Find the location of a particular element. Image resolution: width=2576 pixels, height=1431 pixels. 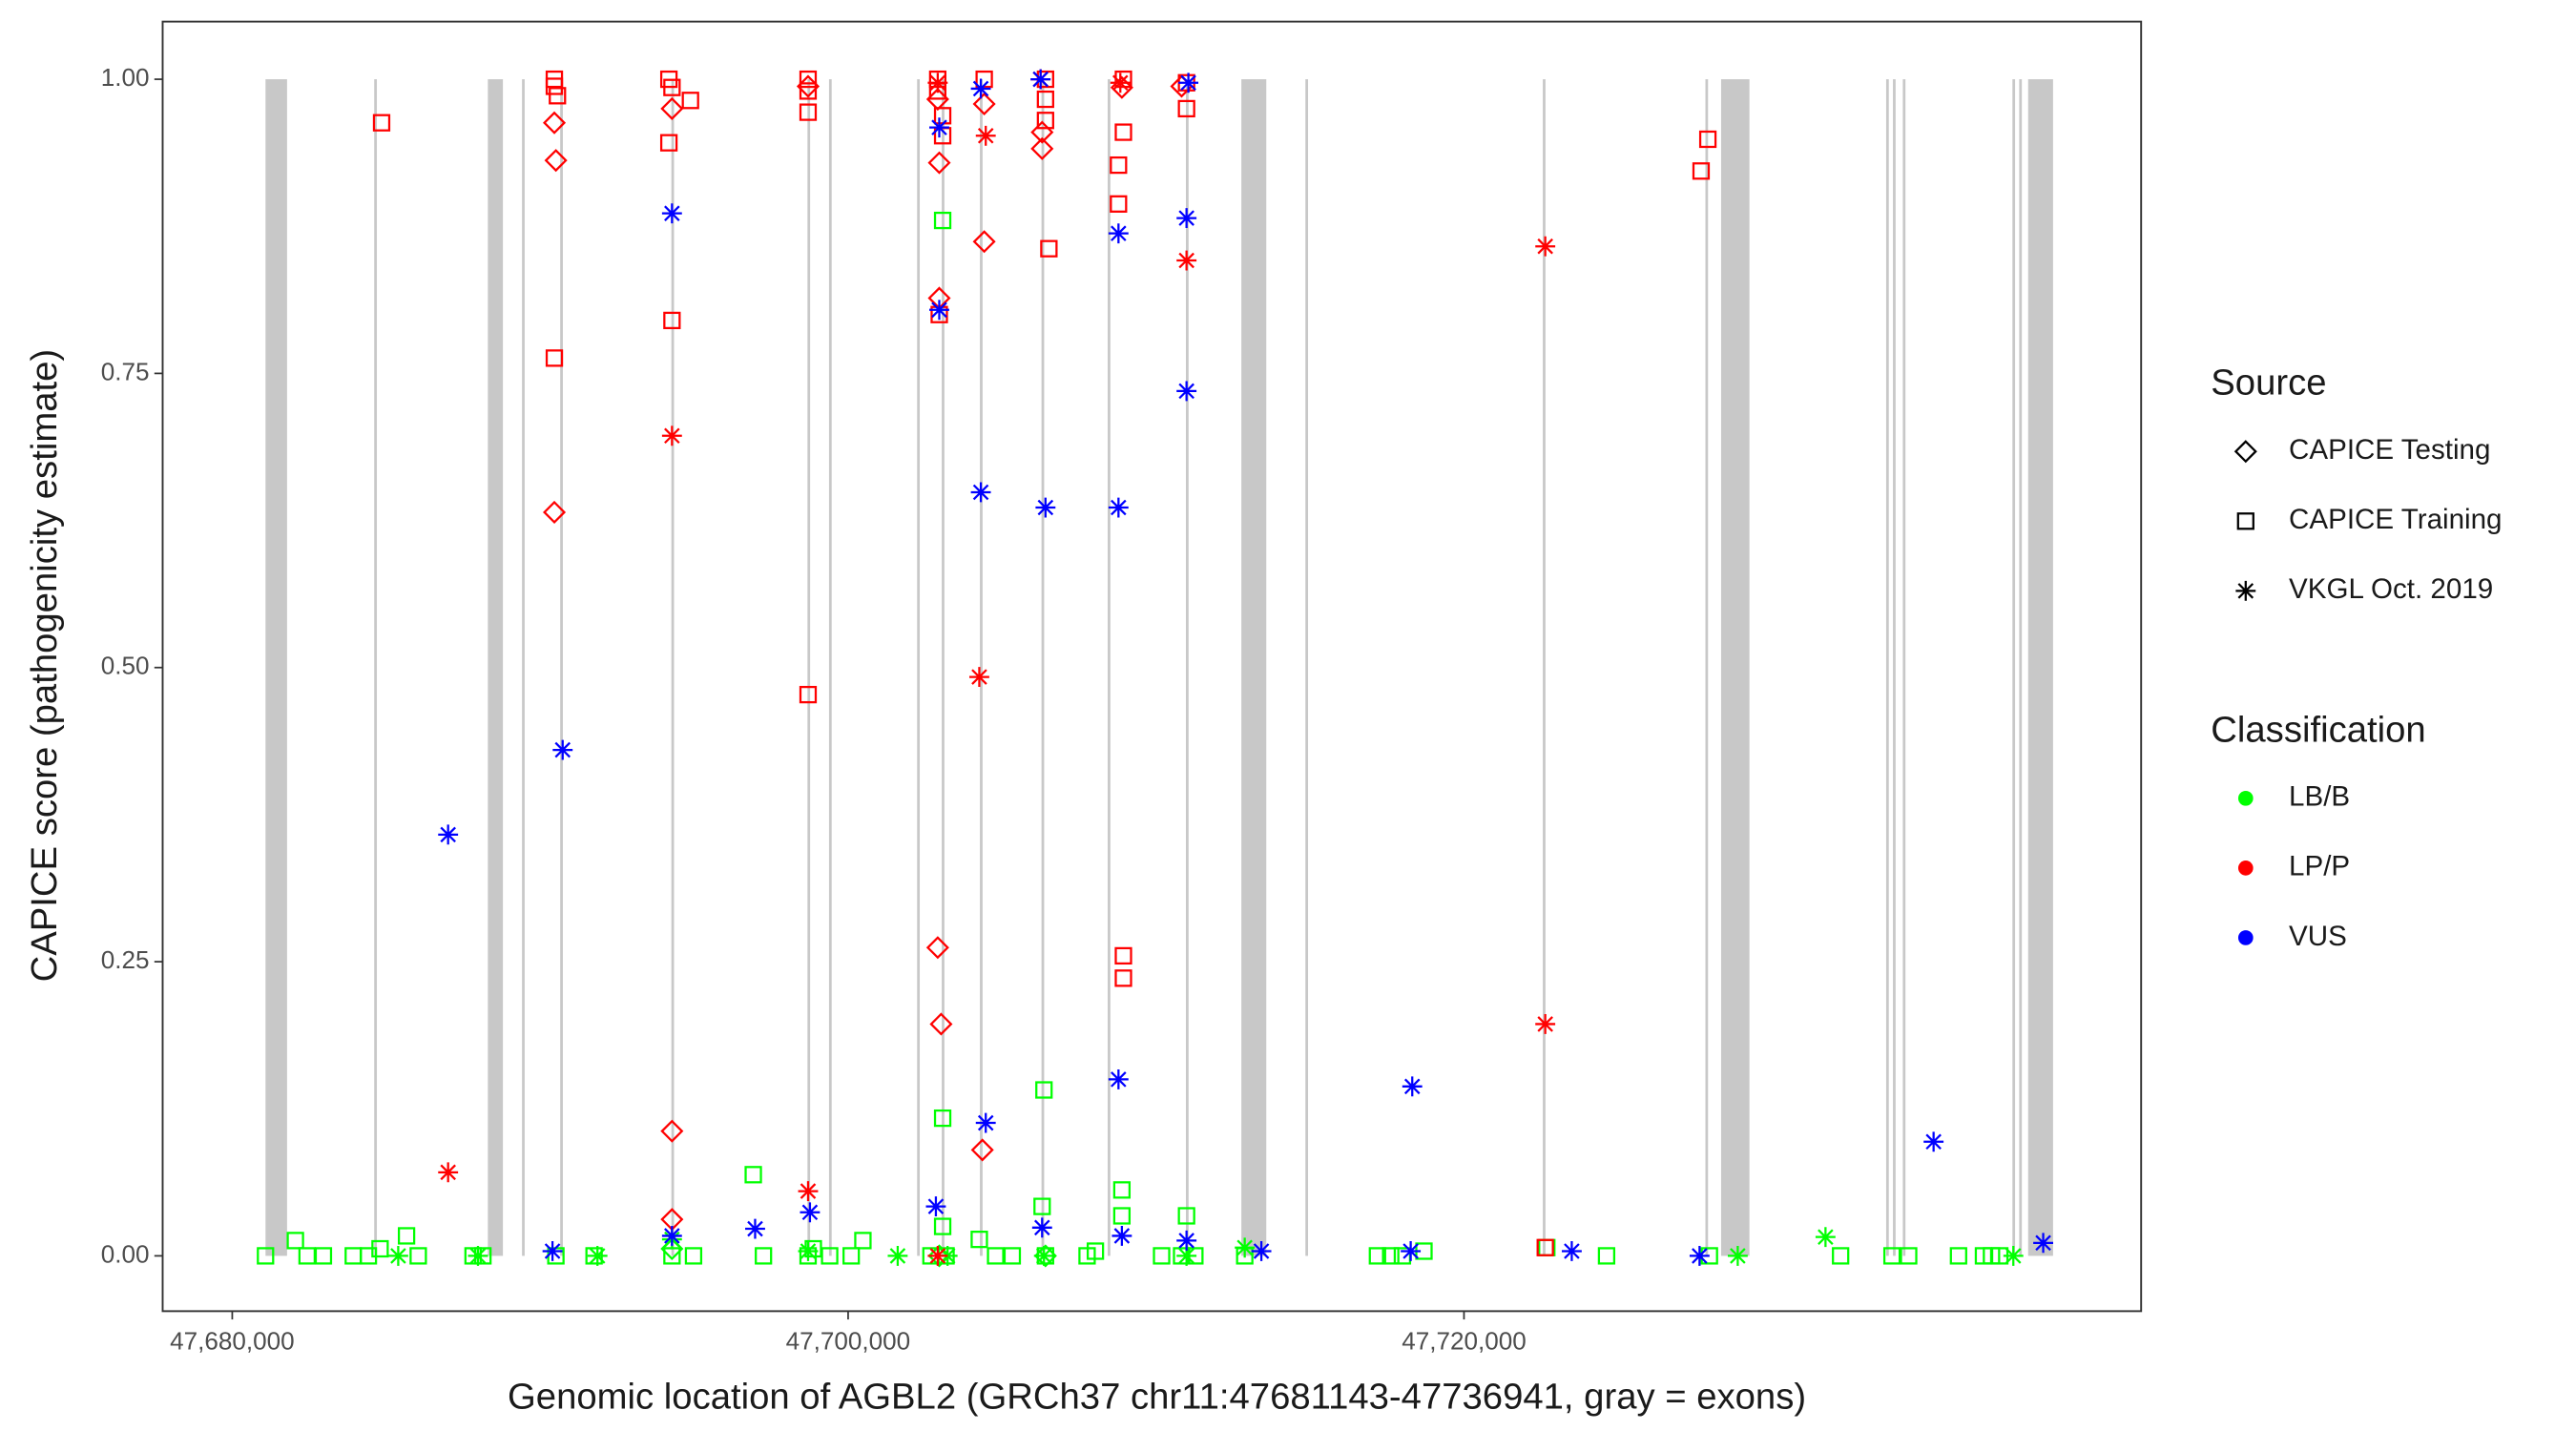

y-axis-title: CAPICE score (pathogenicity estimate) is located at coordinates (44, 666).